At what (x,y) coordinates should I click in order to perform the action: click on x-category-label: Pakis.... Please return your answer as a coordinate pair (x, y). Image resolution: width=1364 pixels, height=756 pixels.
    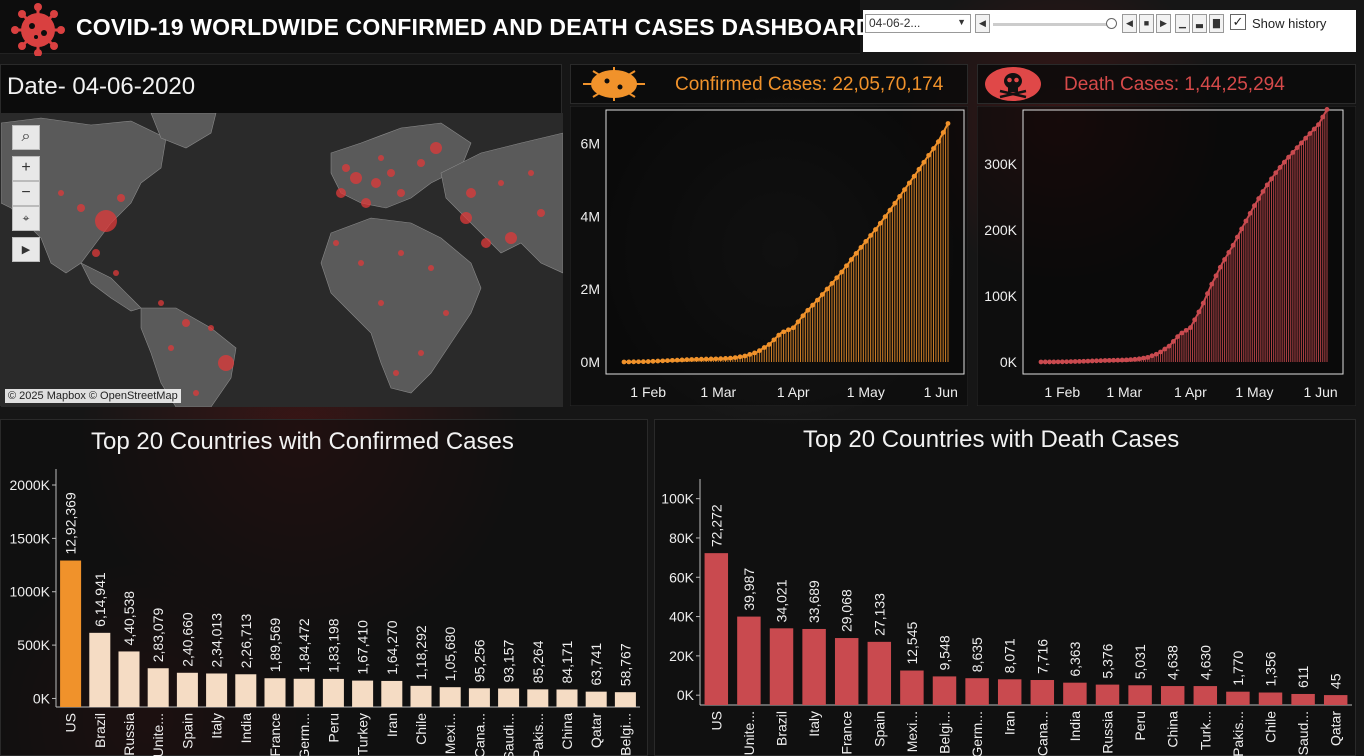
    Looking at the image, I should click on (538, 734).